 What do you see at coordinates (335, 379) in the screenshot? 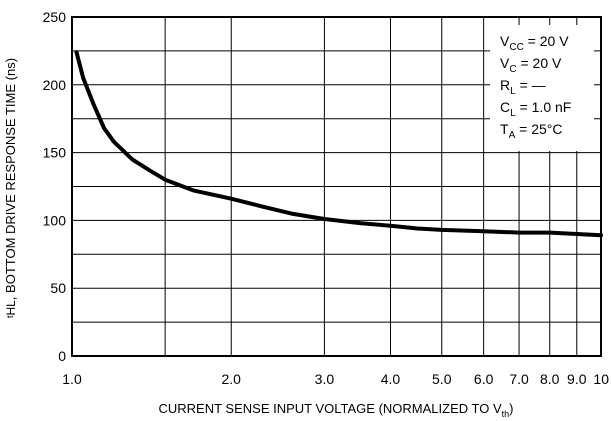
I see `x-tick-labels: 1.0 2.0 3.0 4.0 5.0 6.0 7.0 8.0 9.0 10` at bounding box center [335, 379].